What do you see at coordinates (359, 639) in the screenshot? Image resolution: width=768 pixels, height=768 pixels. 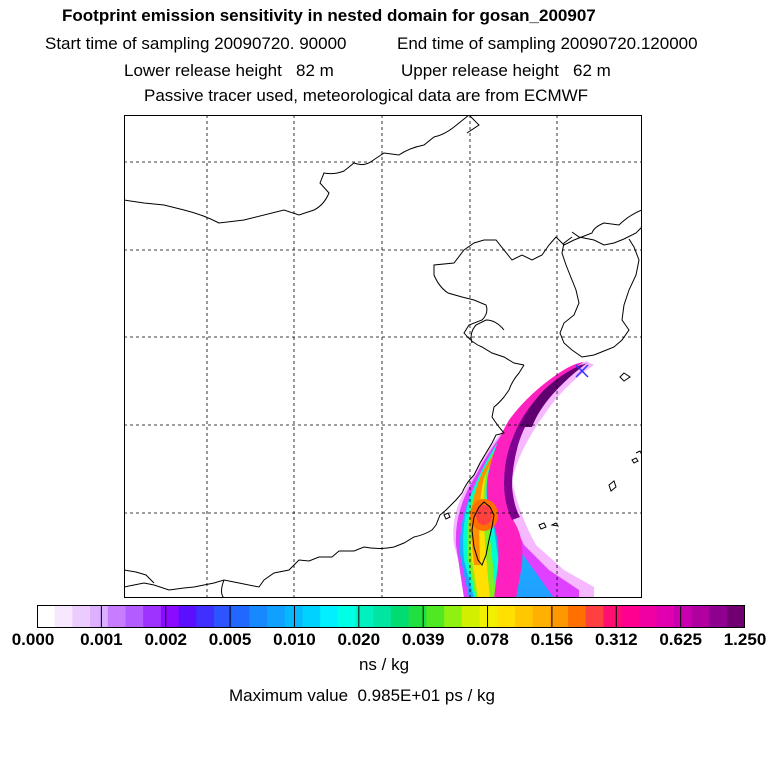 I see `colorbar-tick-label: 0.020` at bounding box center [359, 639].